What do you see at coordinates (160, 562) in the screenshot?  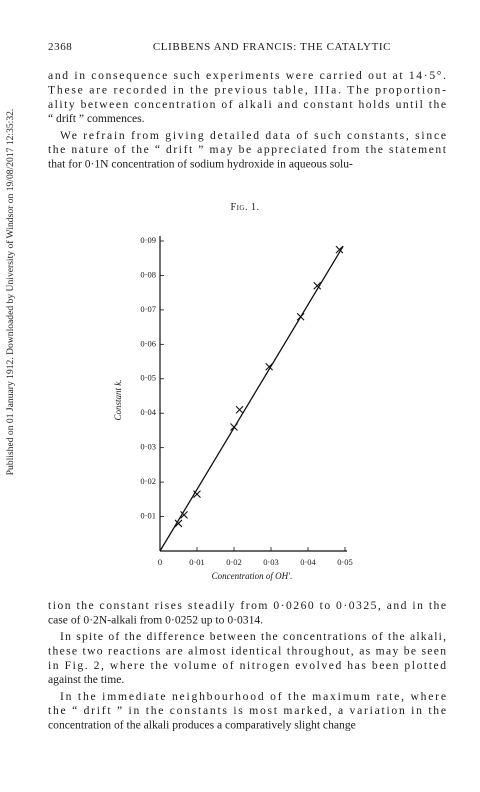 I see `x-tick-label: 0` at bounding box center [160, 562].